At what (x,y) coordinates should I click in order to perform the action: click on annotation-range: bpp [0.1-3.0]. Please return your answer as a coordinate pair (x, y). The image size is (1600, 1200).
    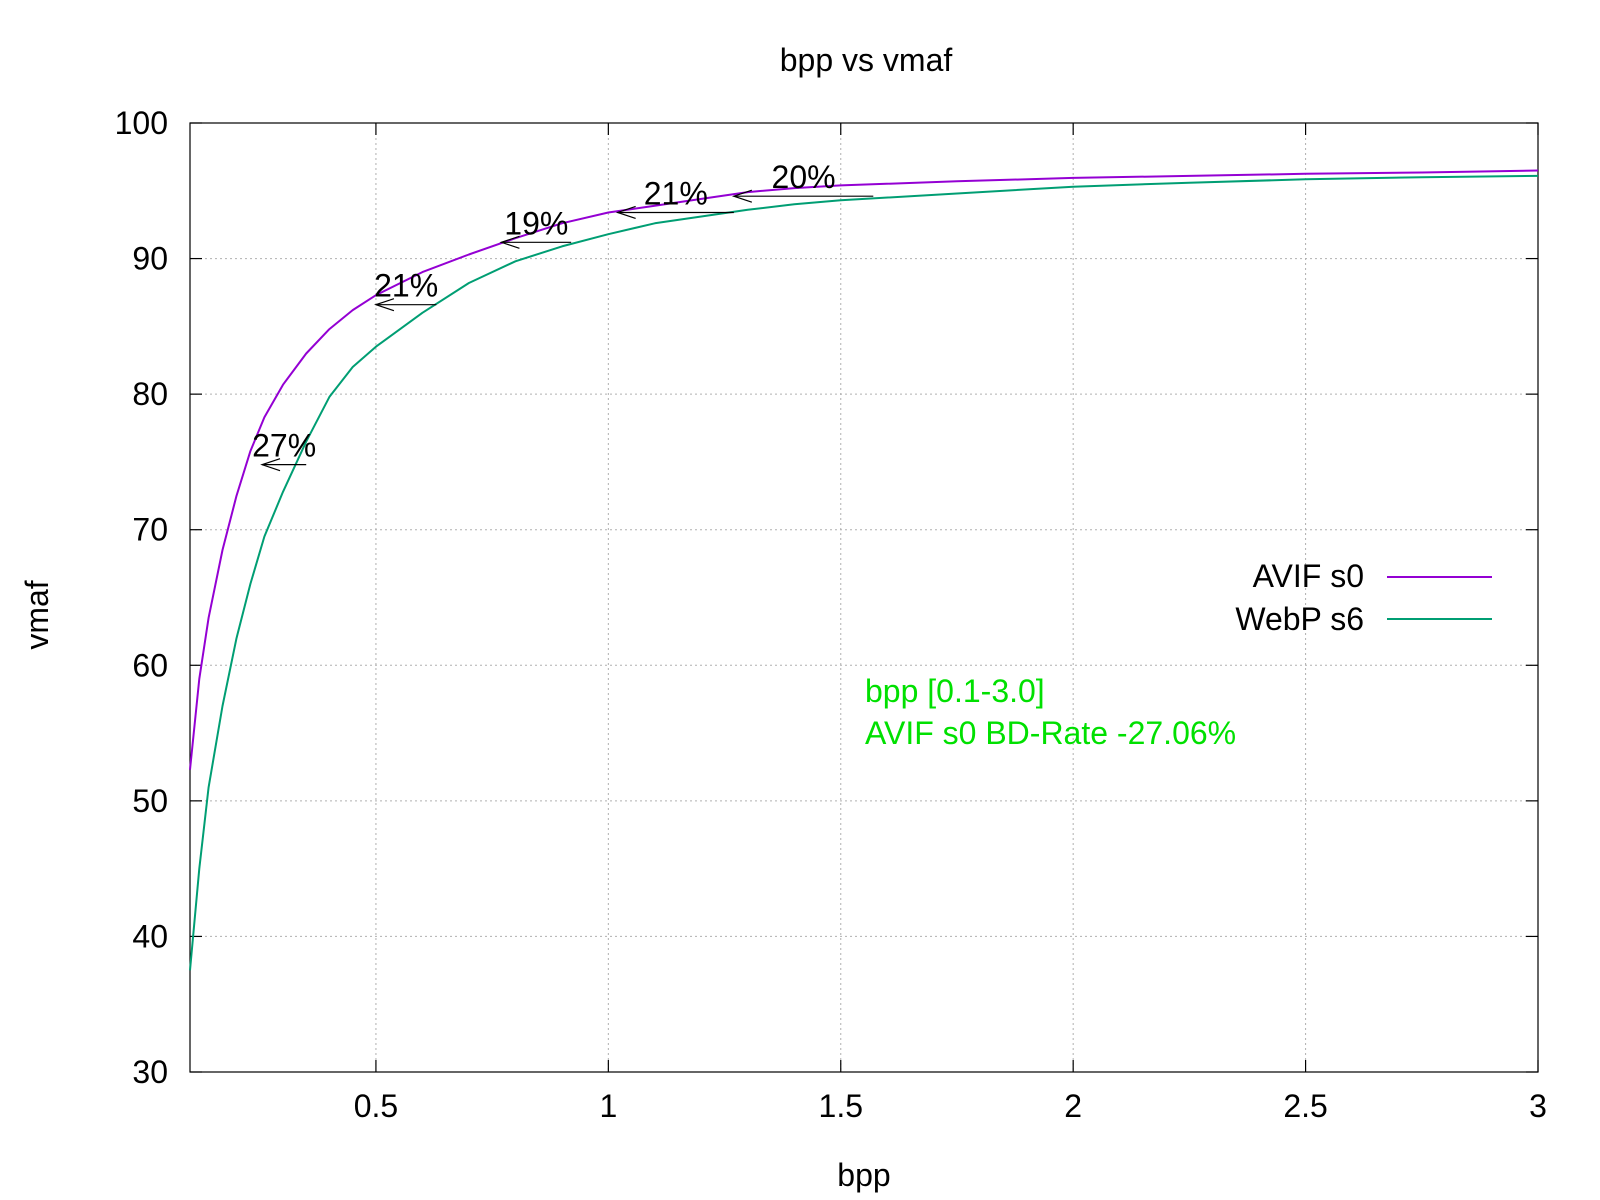
    Looking at the image, I should click on (955, 691).